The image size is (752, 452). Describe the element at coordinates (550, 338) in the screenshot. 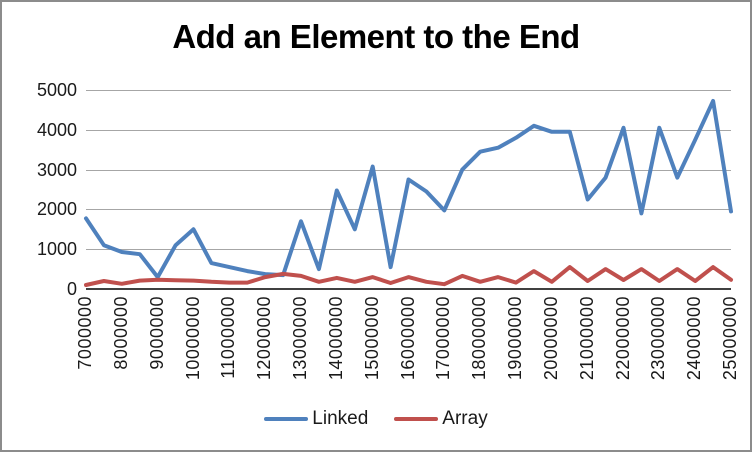

I see `x-axis-tick-label: 20000000` at that location.